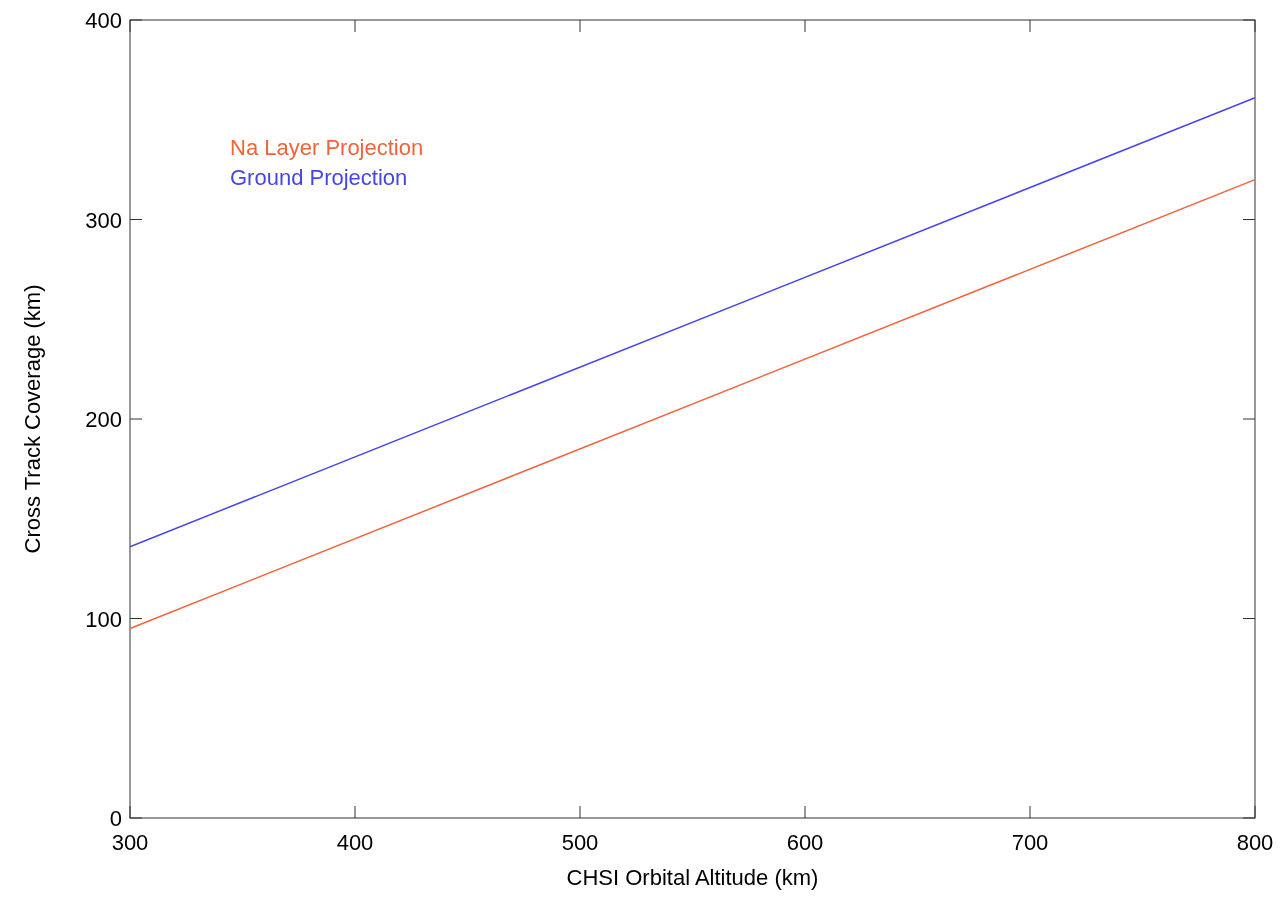 The height and width of the screenshot is (905, 1287). Describe the element at coordinates (692, 877) in the screenshot. I see `x-axis-title: CHSI Orbital Altitude (km)` at that location.